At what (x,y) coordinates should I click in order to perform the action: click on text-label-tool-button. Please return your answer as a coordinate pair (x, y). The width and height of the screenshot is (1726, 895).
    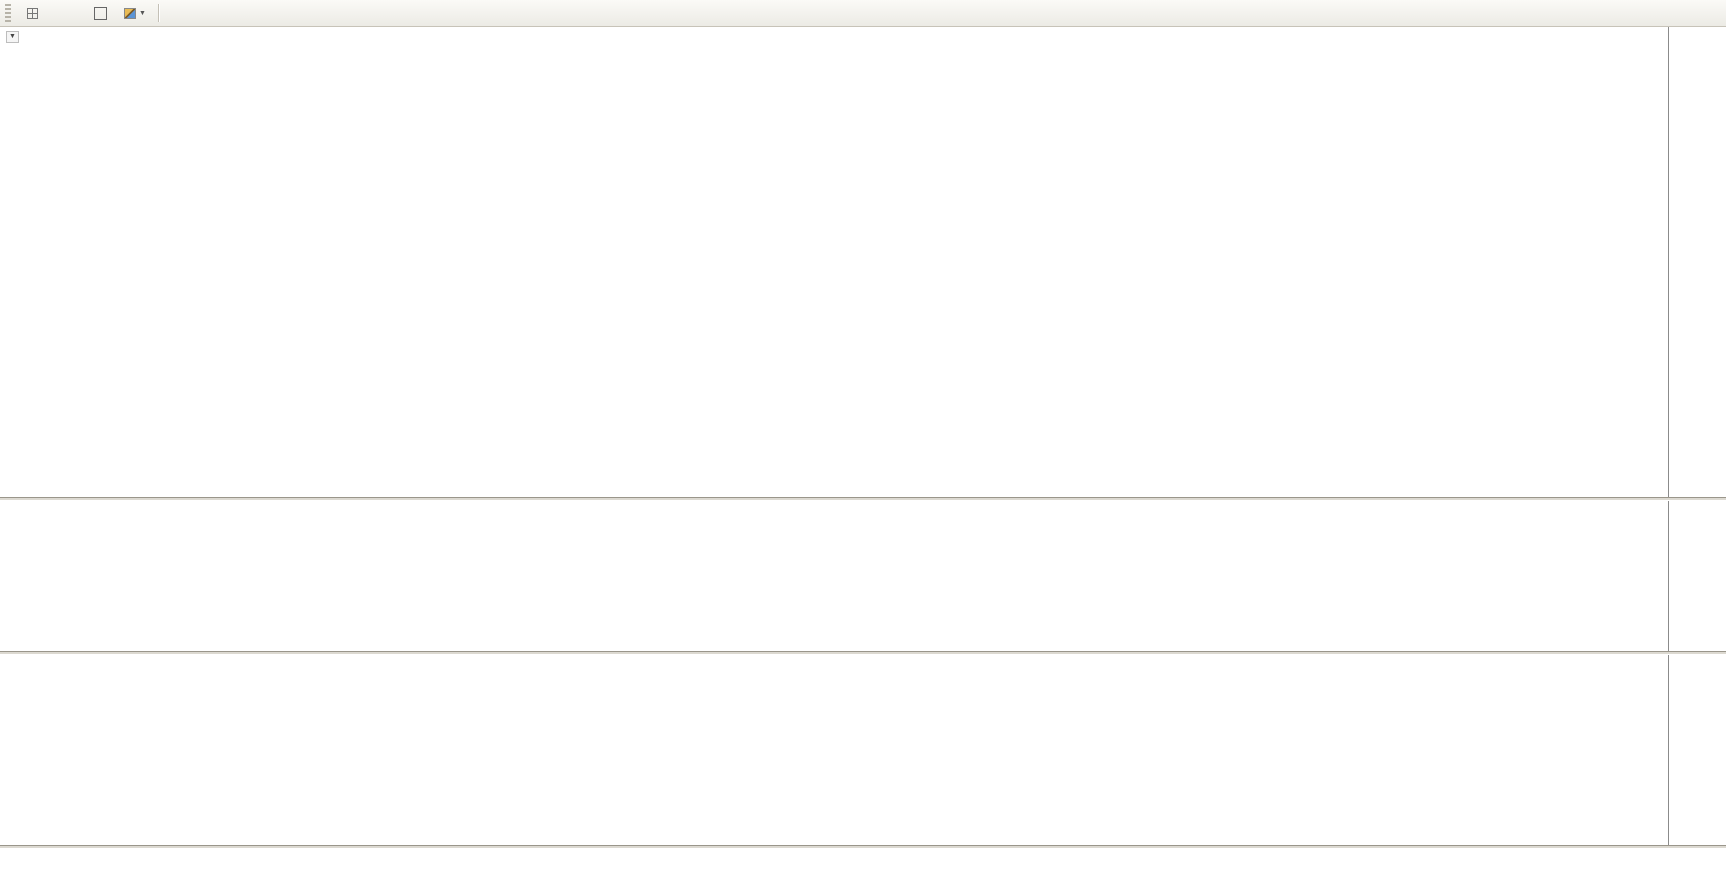
    Looking at the image, I should click on (66, 13).